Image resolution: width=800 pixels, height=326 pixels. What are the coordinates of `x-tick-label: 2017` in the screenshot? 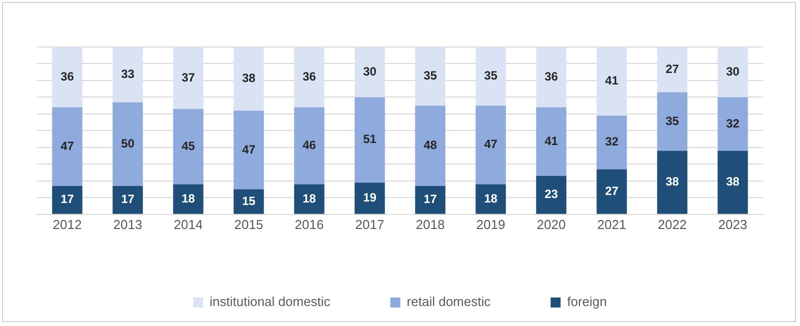 It's located at (369, 224).